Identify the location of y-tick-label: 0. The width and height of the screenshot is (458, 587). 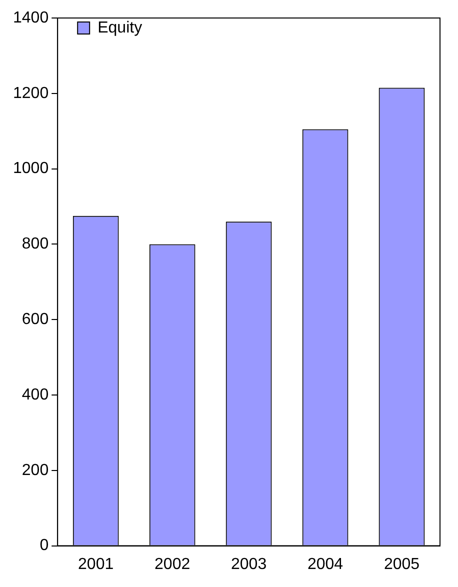
(44, 545).